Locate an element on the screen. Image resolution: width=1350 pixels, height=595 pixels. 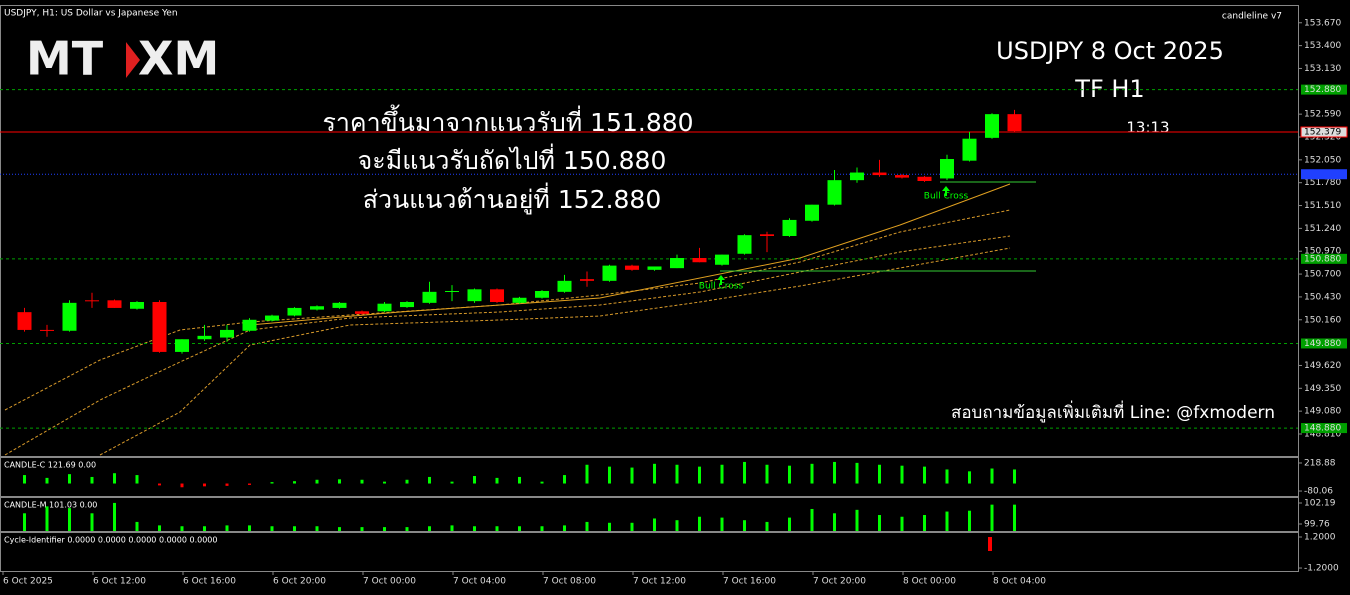
y-tick-label: 151.510 is located at coordinates (1322, 206).